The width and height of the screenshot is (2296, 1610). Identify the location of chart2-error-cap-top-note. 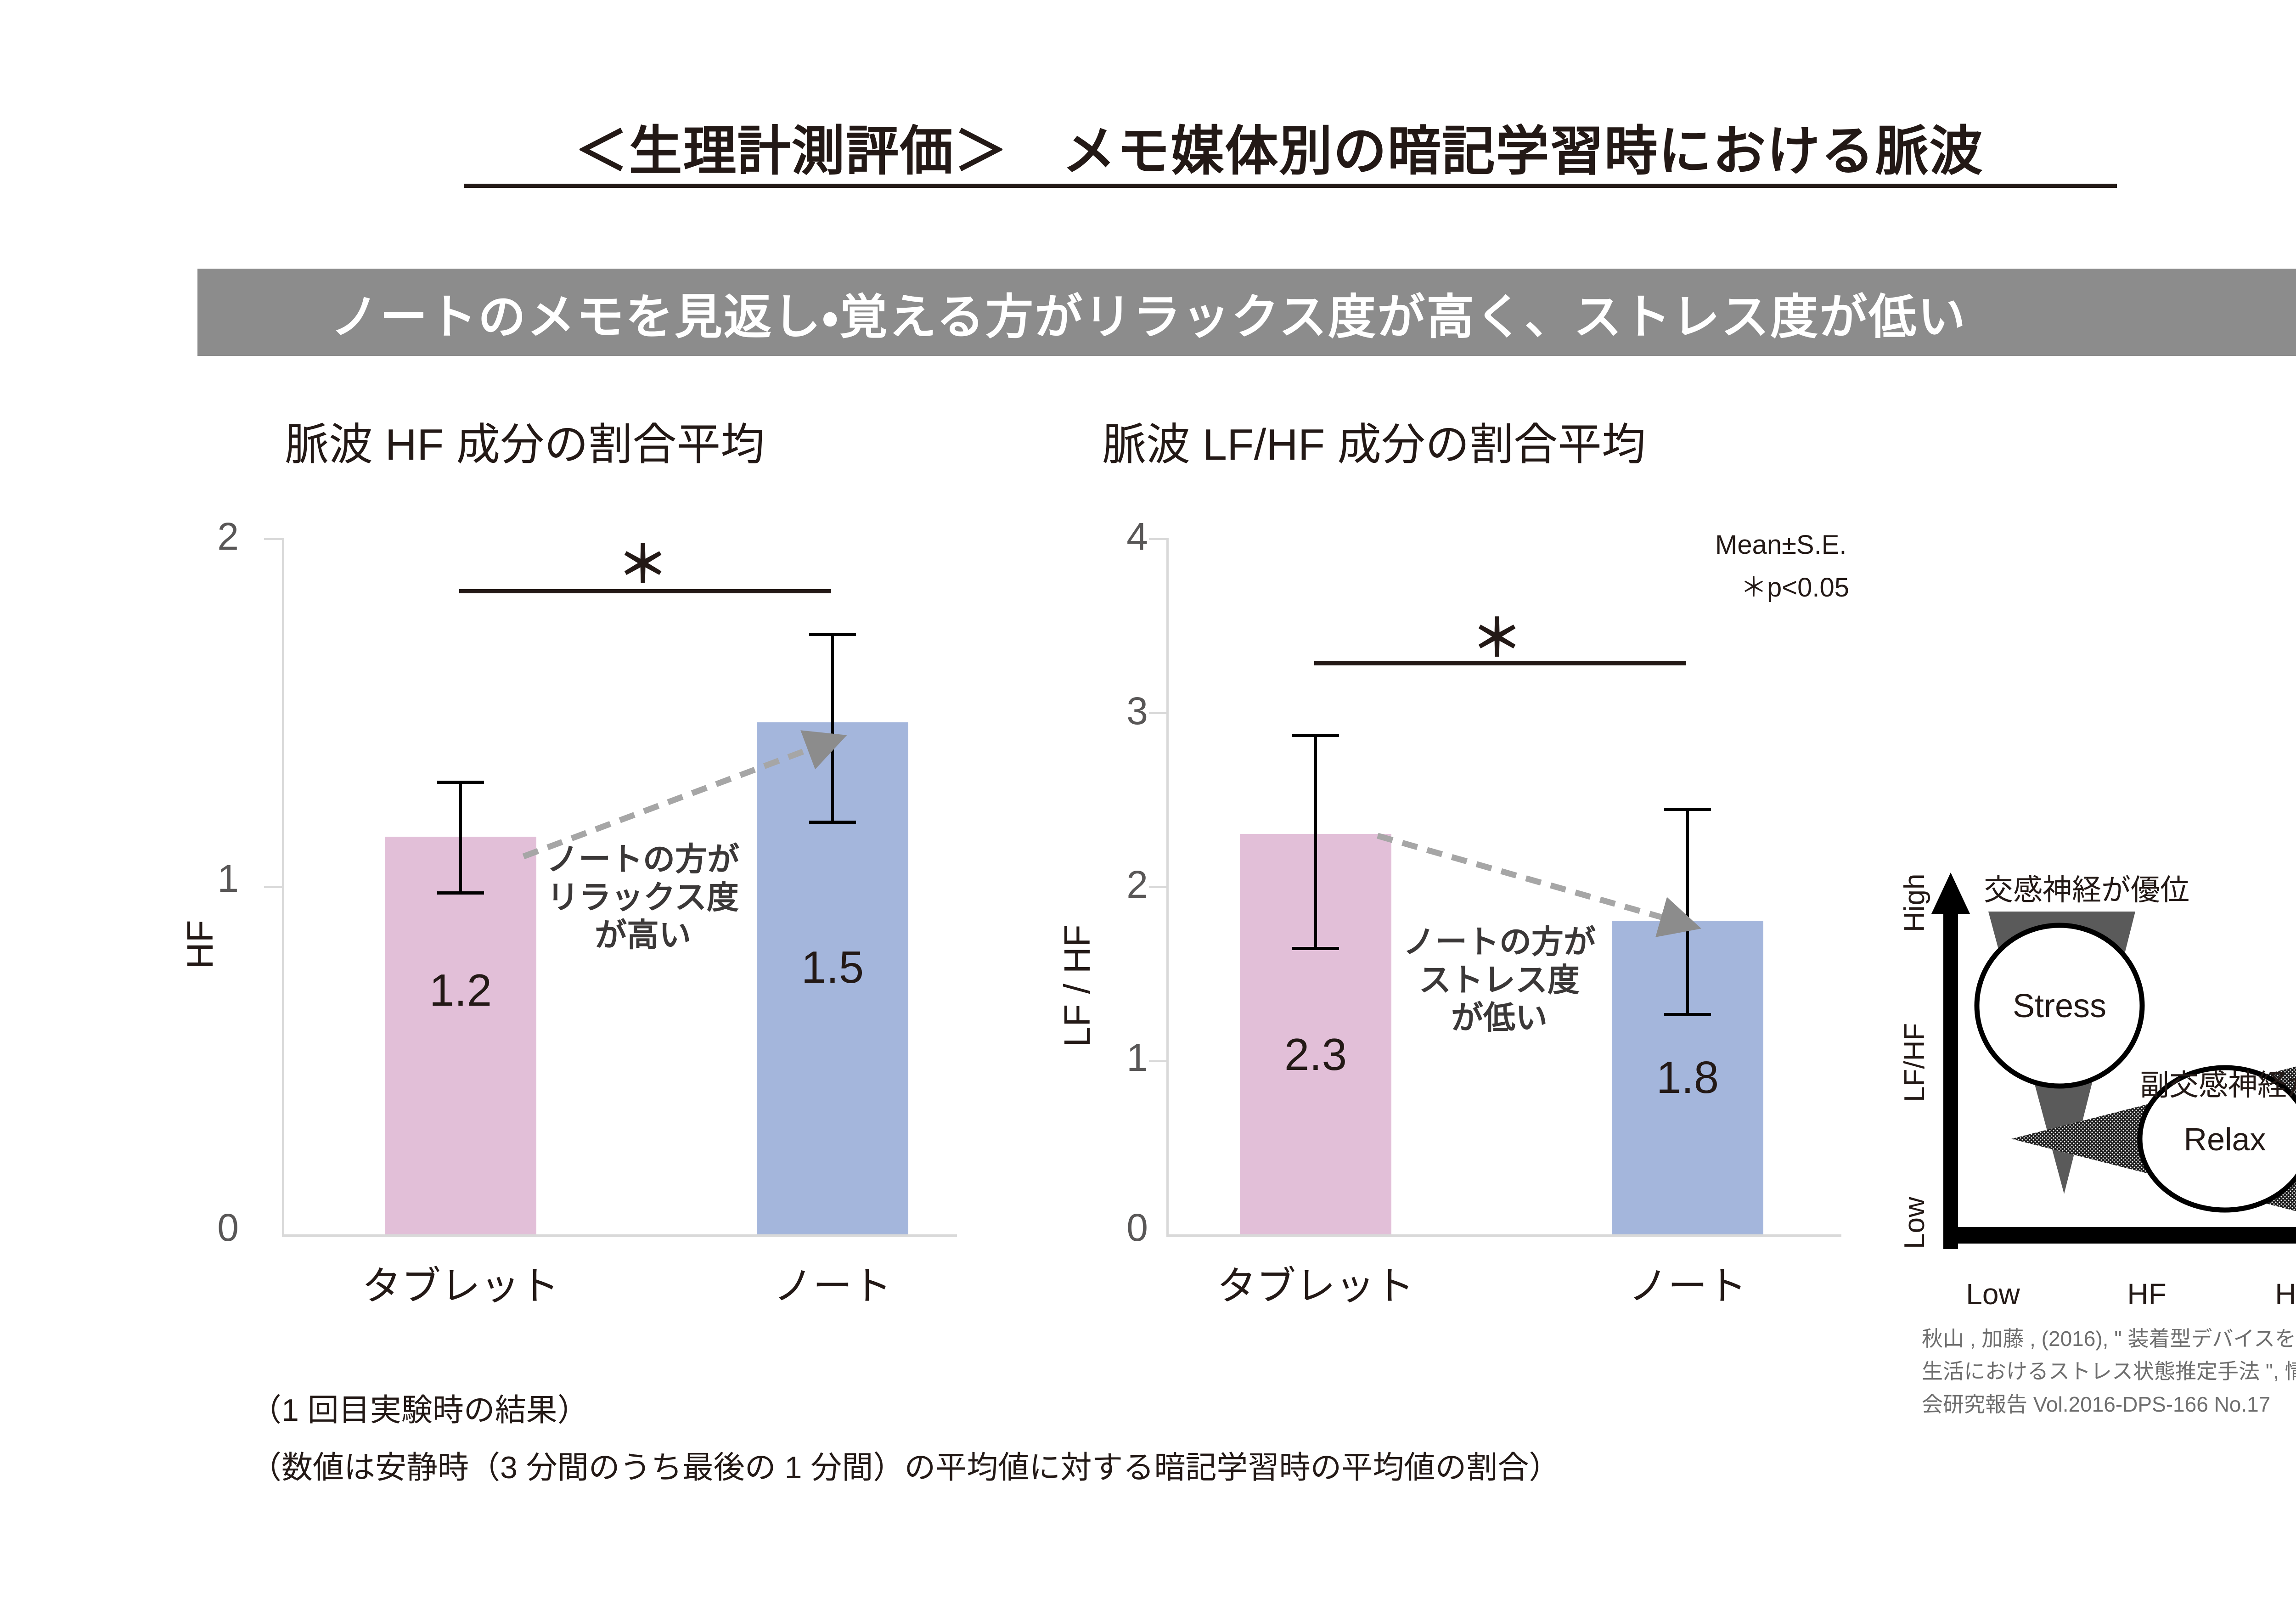
(1687, 809).